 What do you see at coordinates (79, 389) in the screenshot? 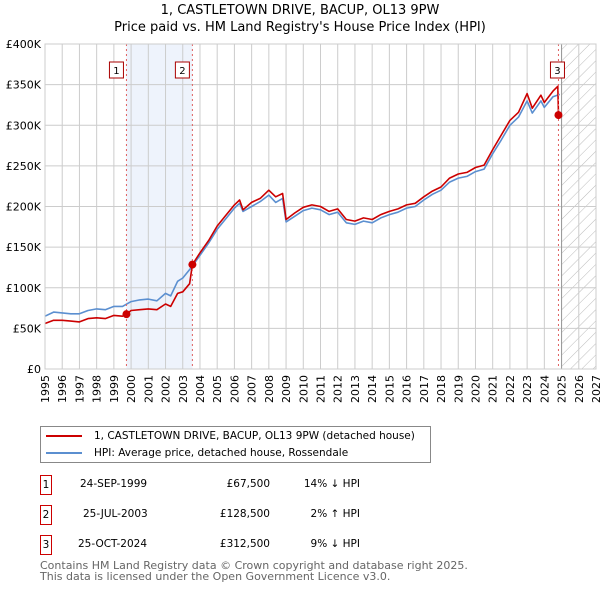
I see `x-tick-label: 1997` at bounding box center [79, 389].